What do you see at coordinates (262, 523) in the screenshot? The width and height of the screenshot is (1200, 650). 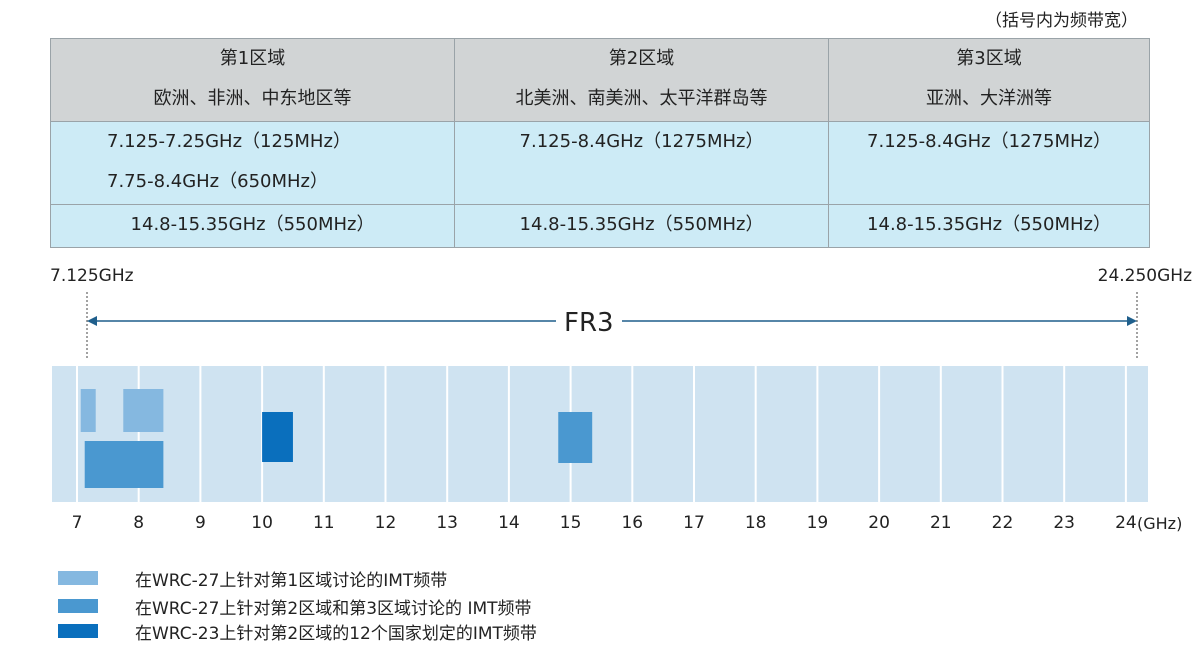 I see `x-tick-label: 10` at bounding box center [262, 523].